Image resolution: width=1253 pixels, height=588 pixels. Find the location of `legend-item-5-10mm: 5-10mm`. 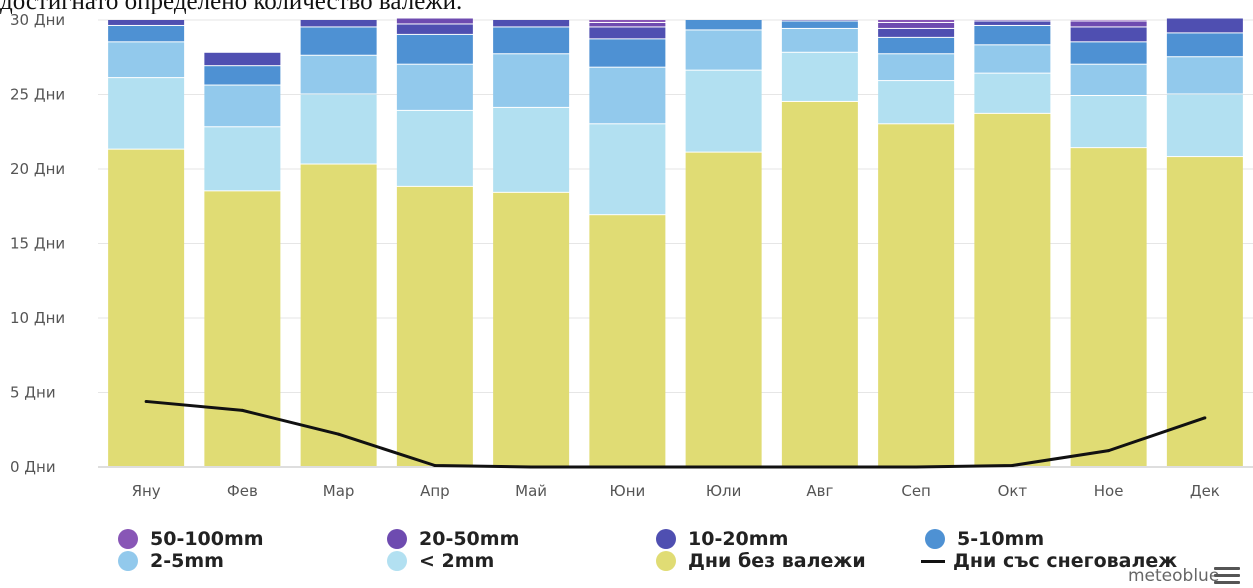

legend-item-5-10mm: 5-10mm is located at coordinates (984, 539).